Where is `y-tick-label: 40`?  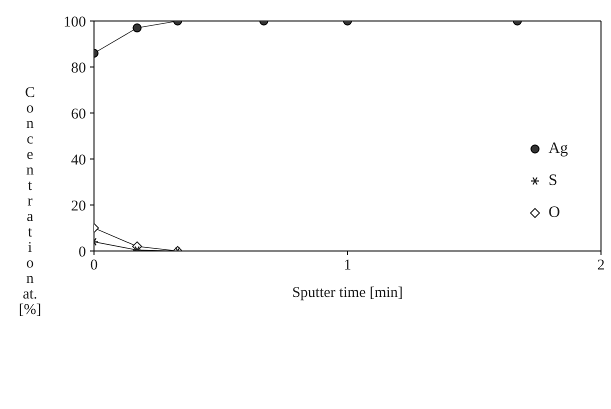
y-tick-label: 40 is located at coordinates (78, 160).